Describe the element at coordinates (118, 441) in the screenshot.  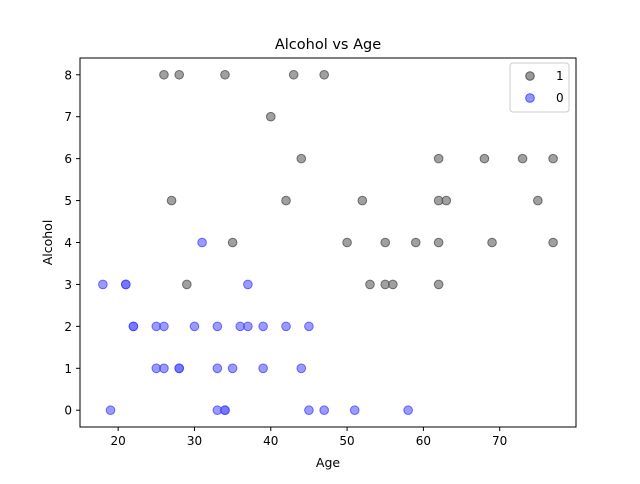
I see `x-tick-label: 20` at that location.